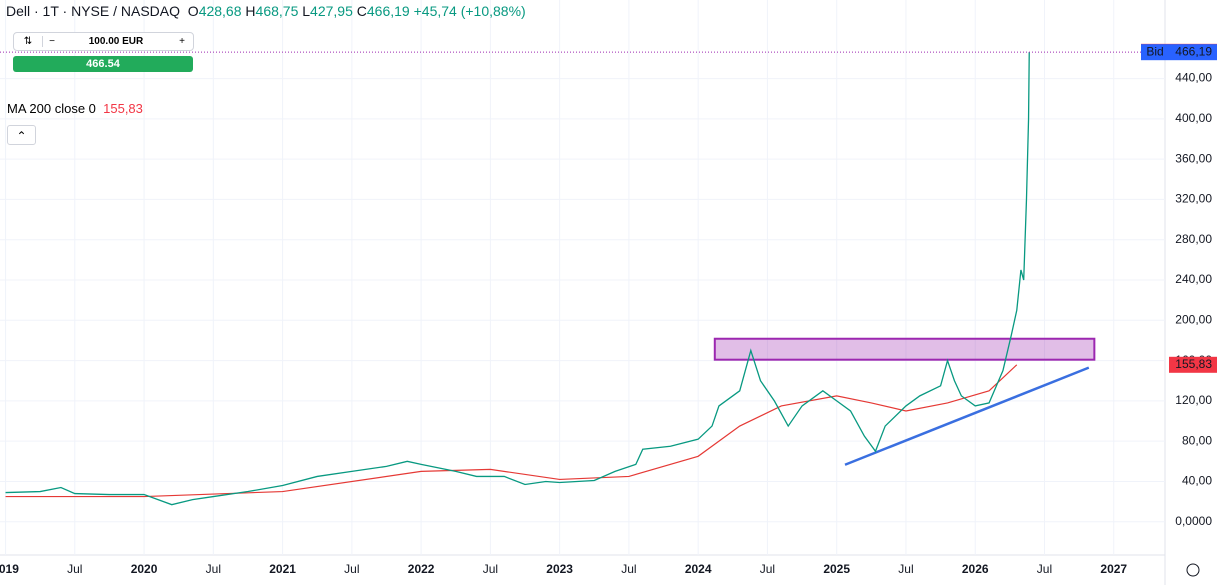 This screenshot has height=585, width=1223. What do you see at coordinates (28, 41) in the screenshot?
I see `swap-icon: ⇅` at bounding box center [28, 41].